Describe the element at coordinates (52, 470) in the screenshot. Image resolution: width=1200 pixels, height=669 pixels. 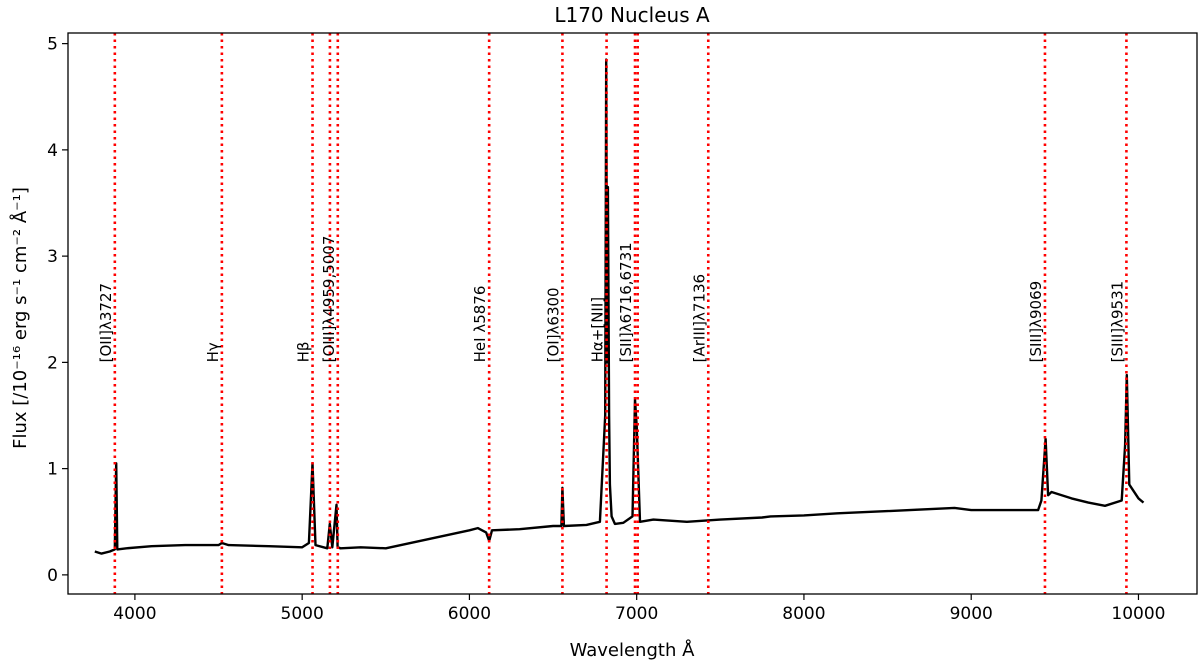
I see `y-tick-label: 1` at that location.